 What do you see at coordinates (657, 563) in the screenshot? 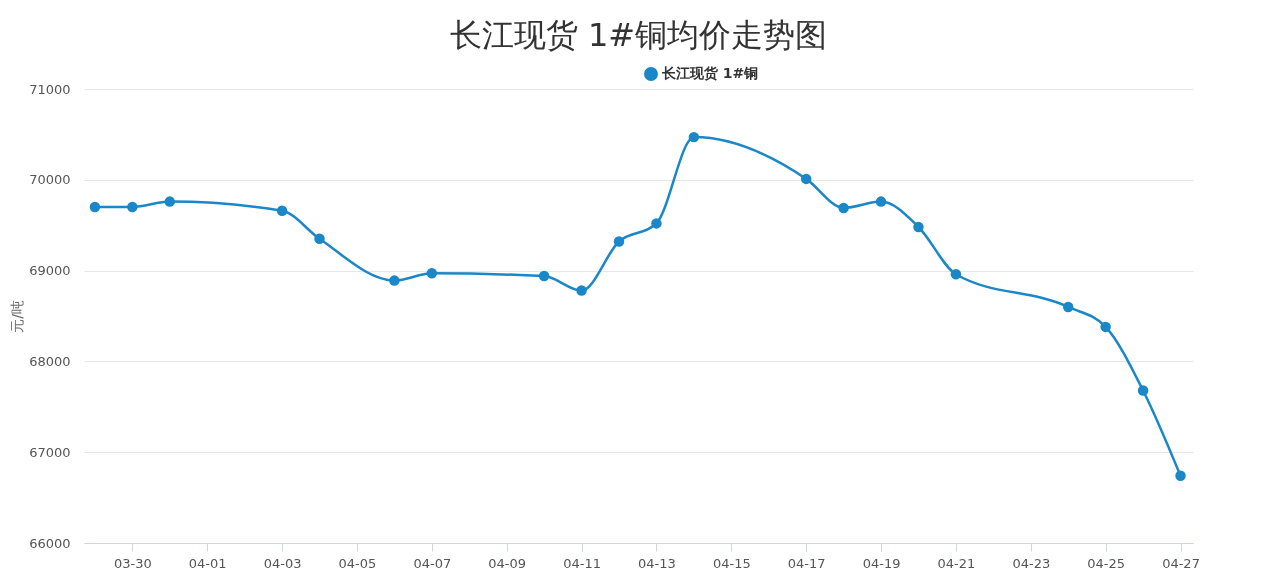
I see `x-tick-label: 04-13` at bounding box center [657, 563].